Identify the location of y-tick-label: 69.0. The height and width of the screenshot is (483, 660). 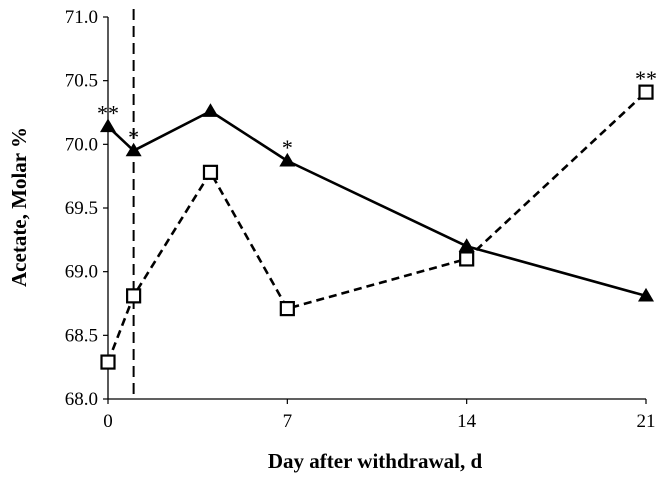
(81, 272).